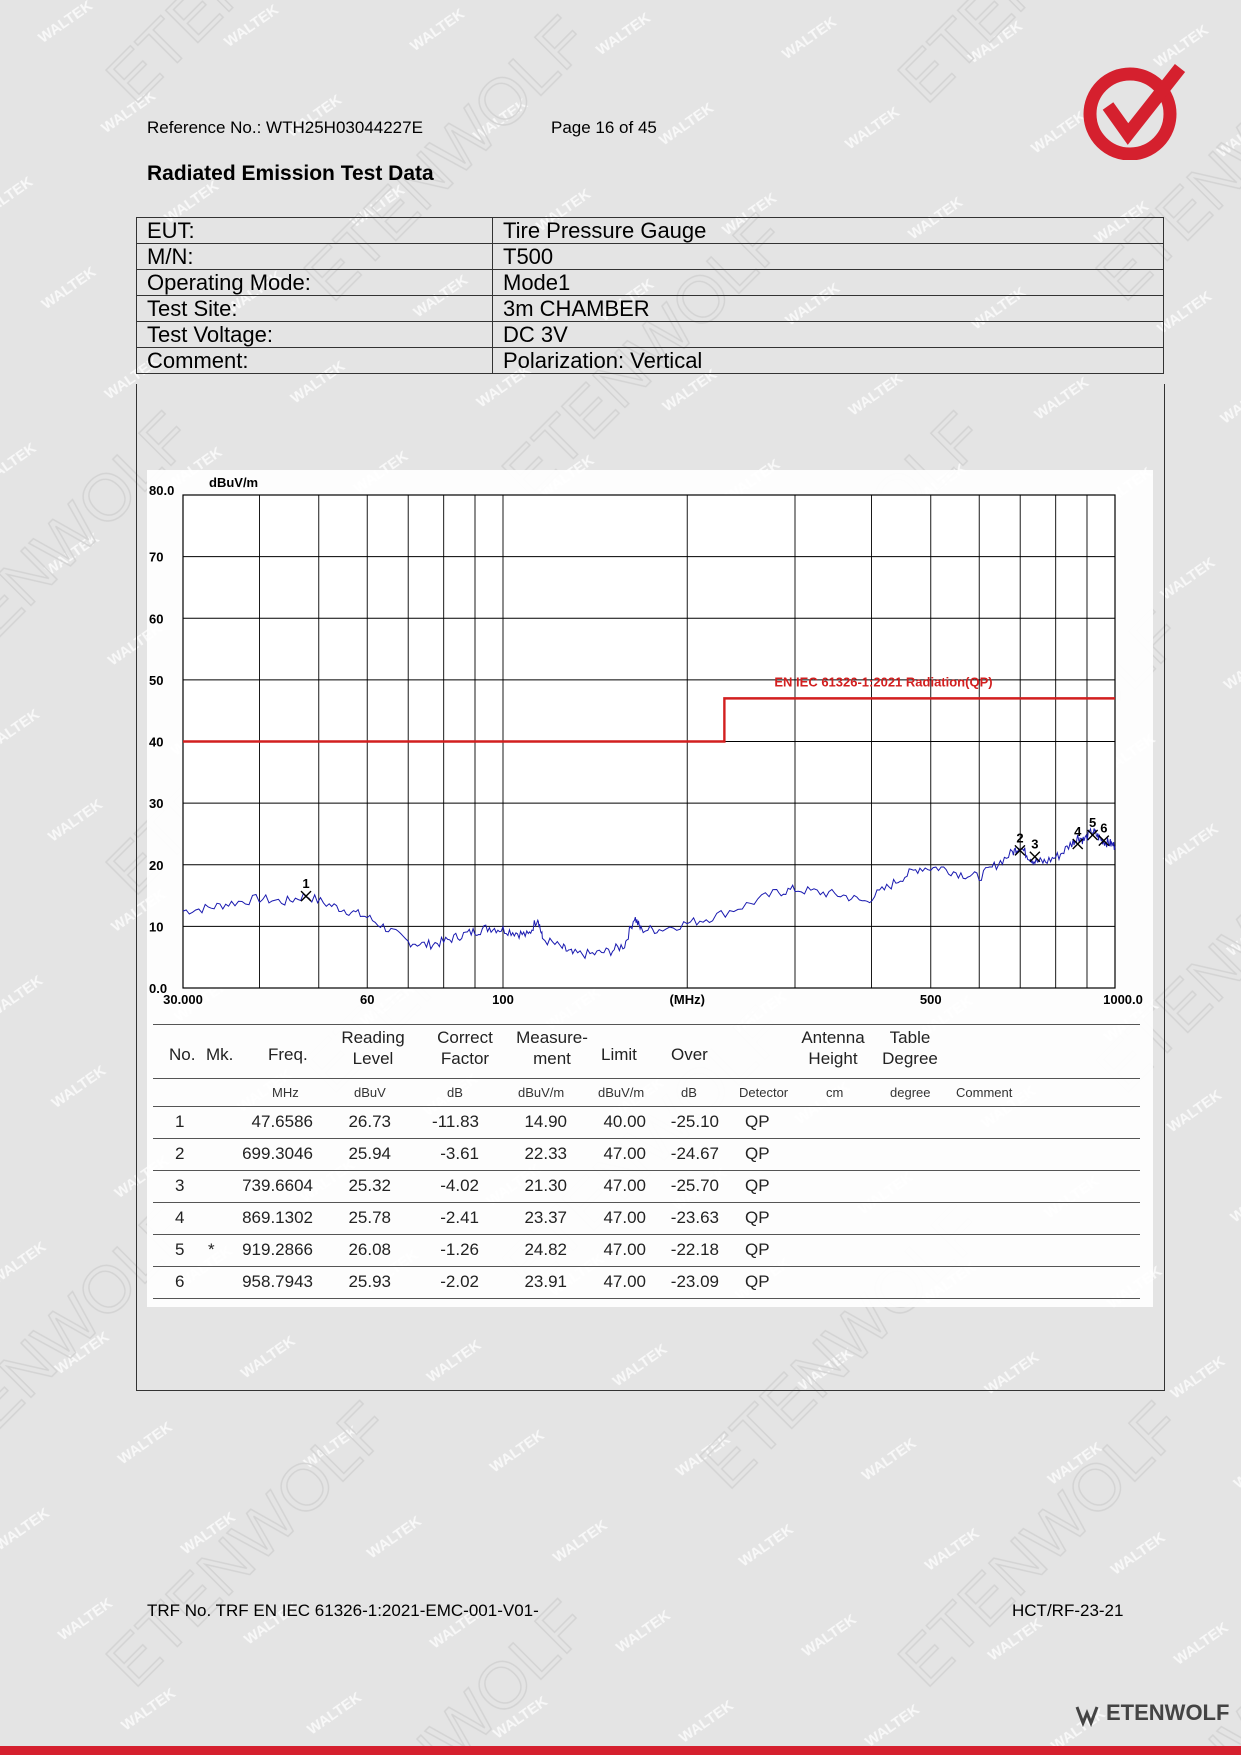 The image size is (1241, 1755). Describe the element at coordinates (465, 1058) in the screenshot. I see `col-correct-2: Factor` at that location.